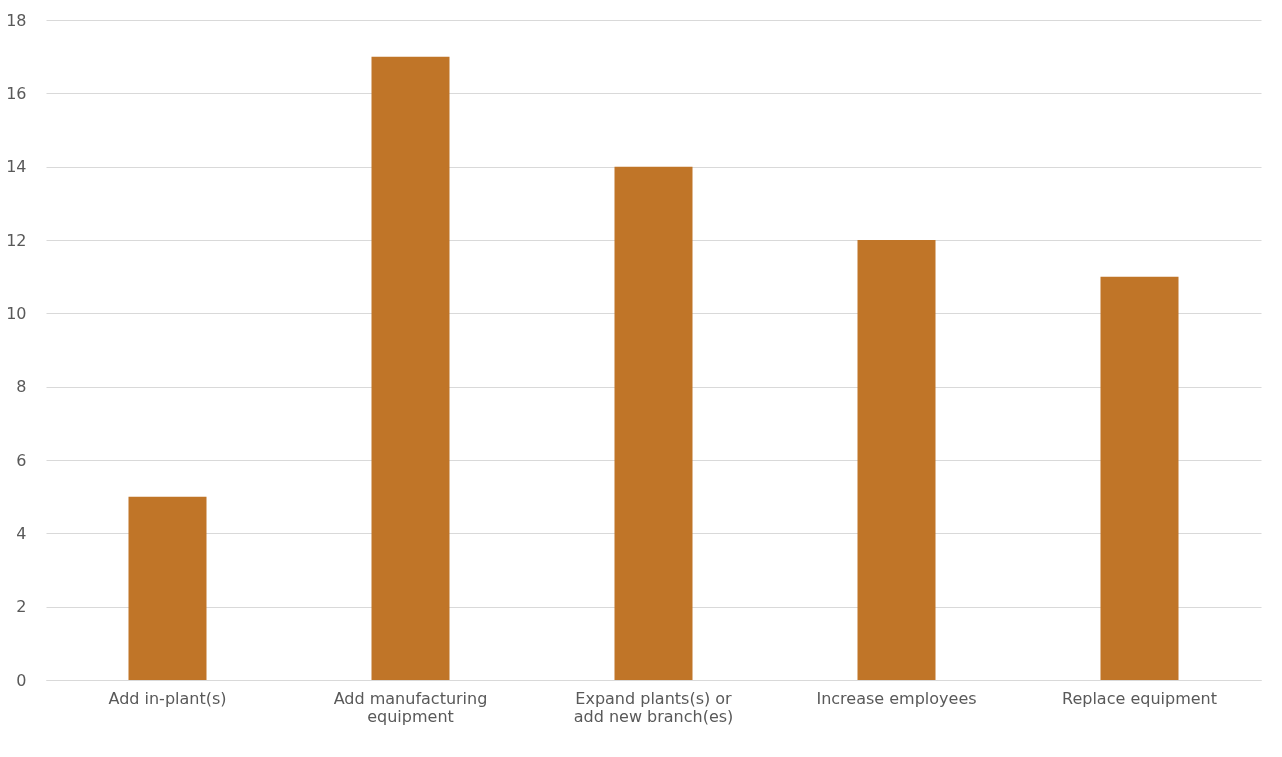 Image resolution: width=1282 pixels, height=757 pixels. What do you see at coordinates (896, 698) in the screenshot?
I see `x-tick-label: Increase employees` at bounding box center [896, 698].